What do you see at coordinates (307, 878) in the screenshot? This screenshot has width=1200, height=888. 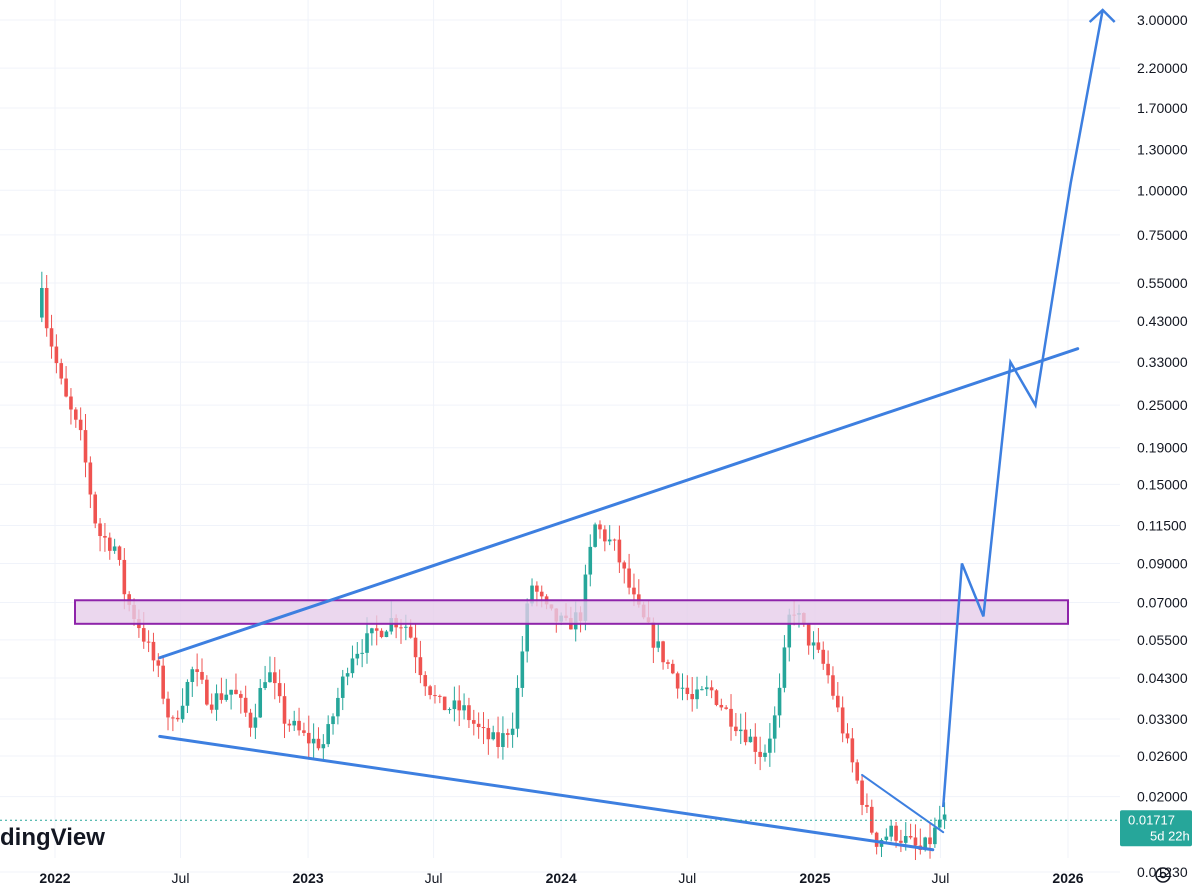 I see `x-tick-label: 2023` at bounding box center [307, 878].